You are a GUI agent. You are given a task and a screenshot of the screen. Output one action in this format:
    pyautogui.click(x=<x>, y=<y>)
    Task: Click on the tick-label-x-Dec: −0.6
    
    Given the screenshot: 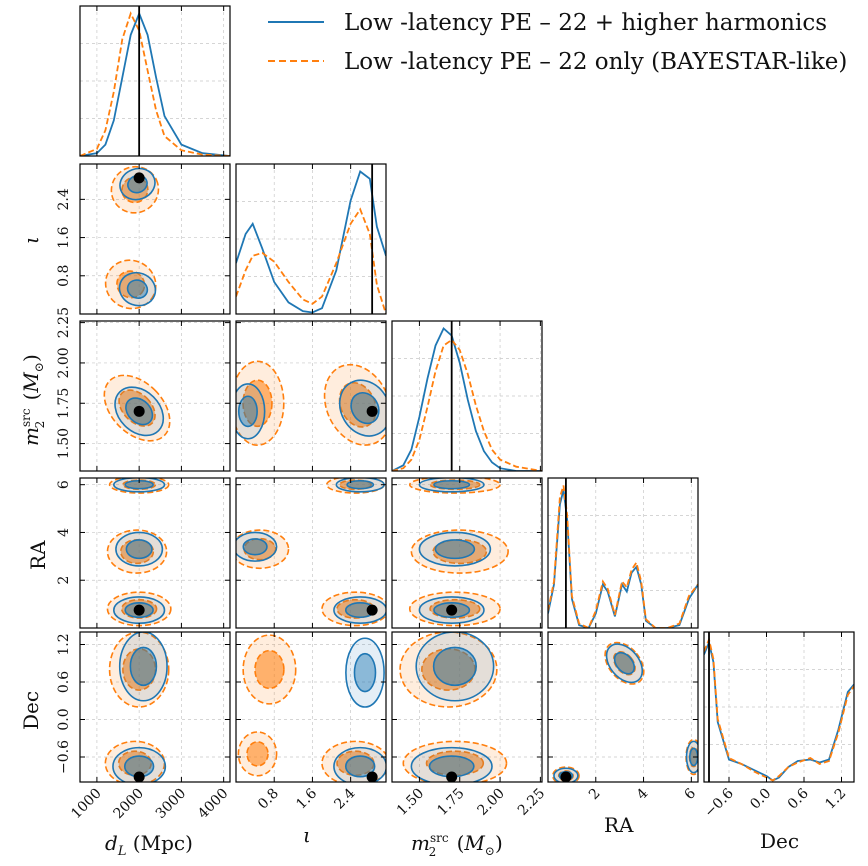 What is the action you would take?
    pyautogui.click(x=718, y=802)
    